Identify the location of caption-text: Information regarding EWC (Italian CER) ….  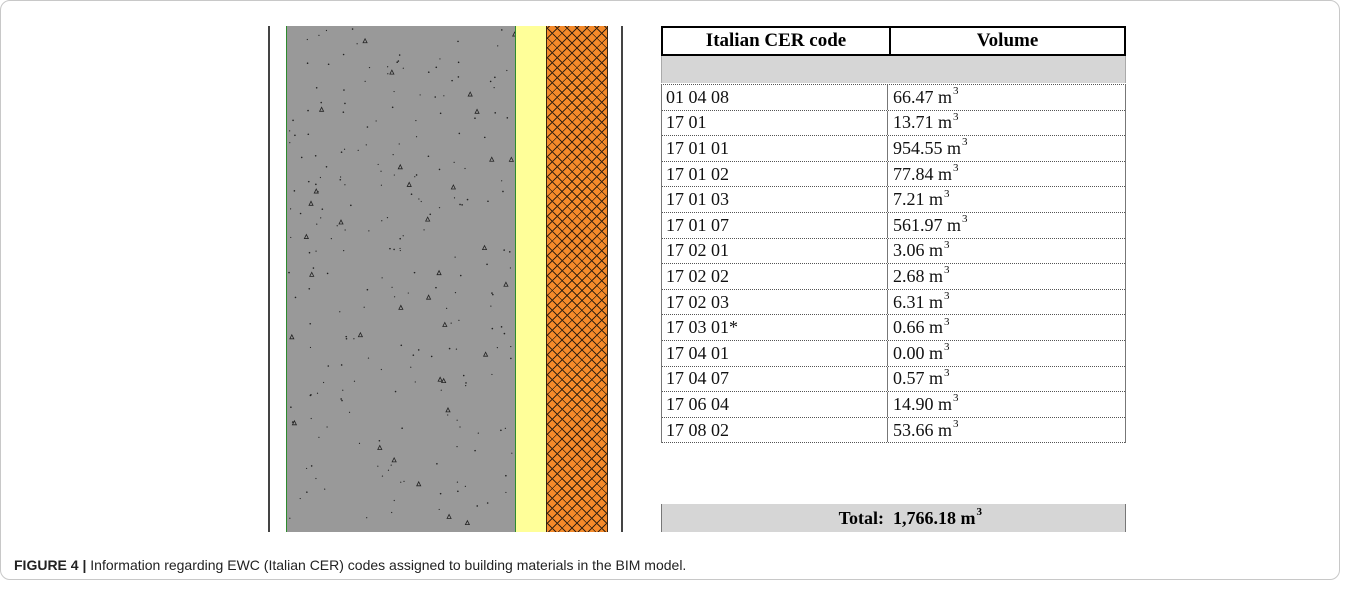
(388, 565).